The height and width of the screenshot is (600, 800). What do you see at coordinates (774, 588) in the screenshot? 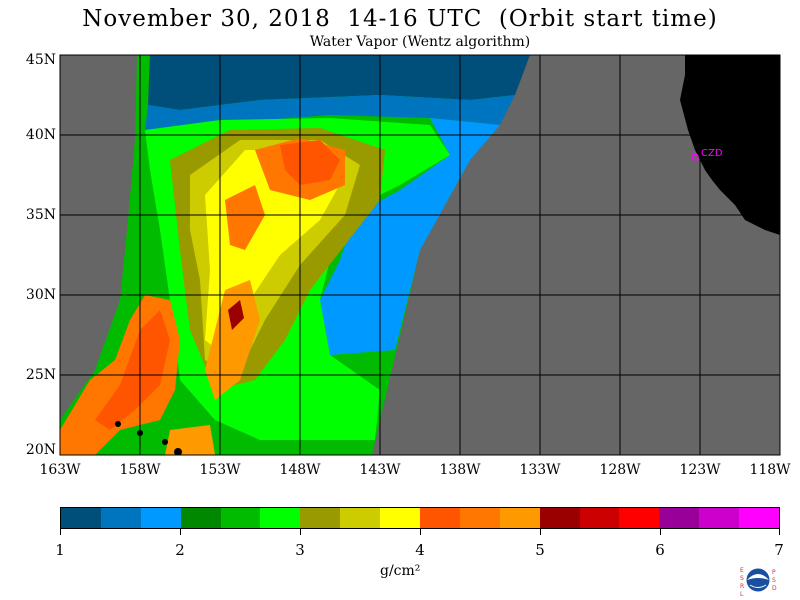
I see `svg-text: D` at bounding box center [774, 588].